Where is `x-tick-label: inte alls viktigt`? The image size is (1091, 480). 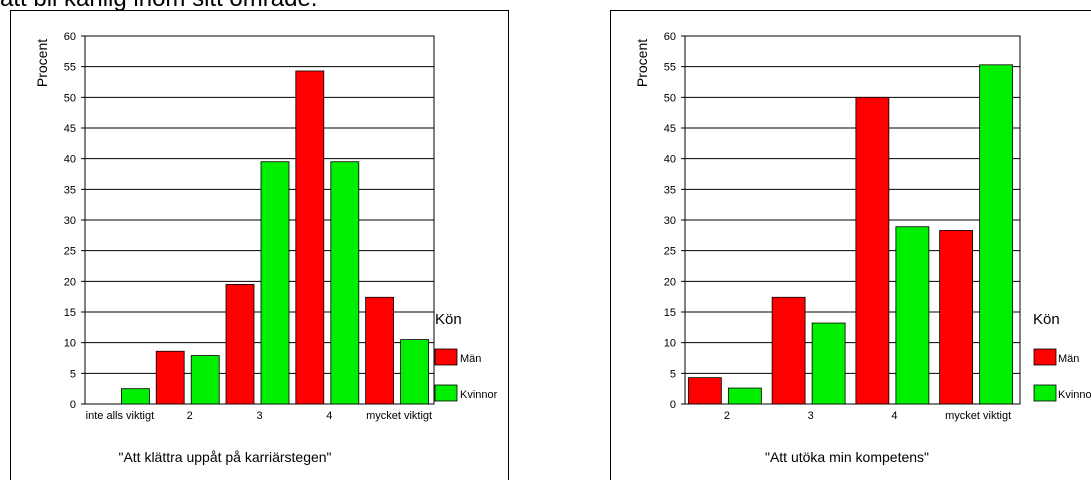
x-tick-label: inte alls viktigt is located at coordinates (120, 416).